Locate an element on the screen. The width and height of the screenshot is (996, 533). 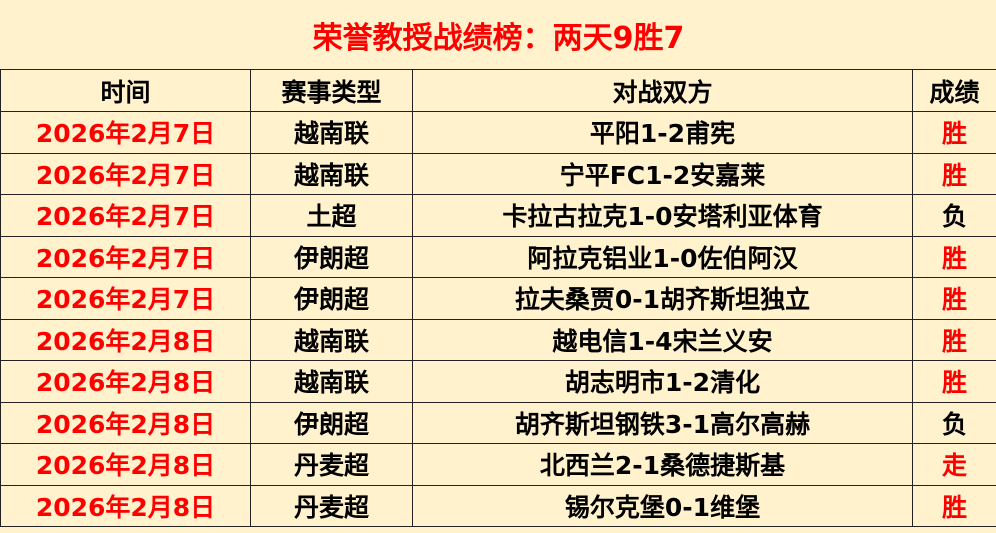
match-cell: 锡尔克堡0-1维堡 is located at coordinates (662, 505).